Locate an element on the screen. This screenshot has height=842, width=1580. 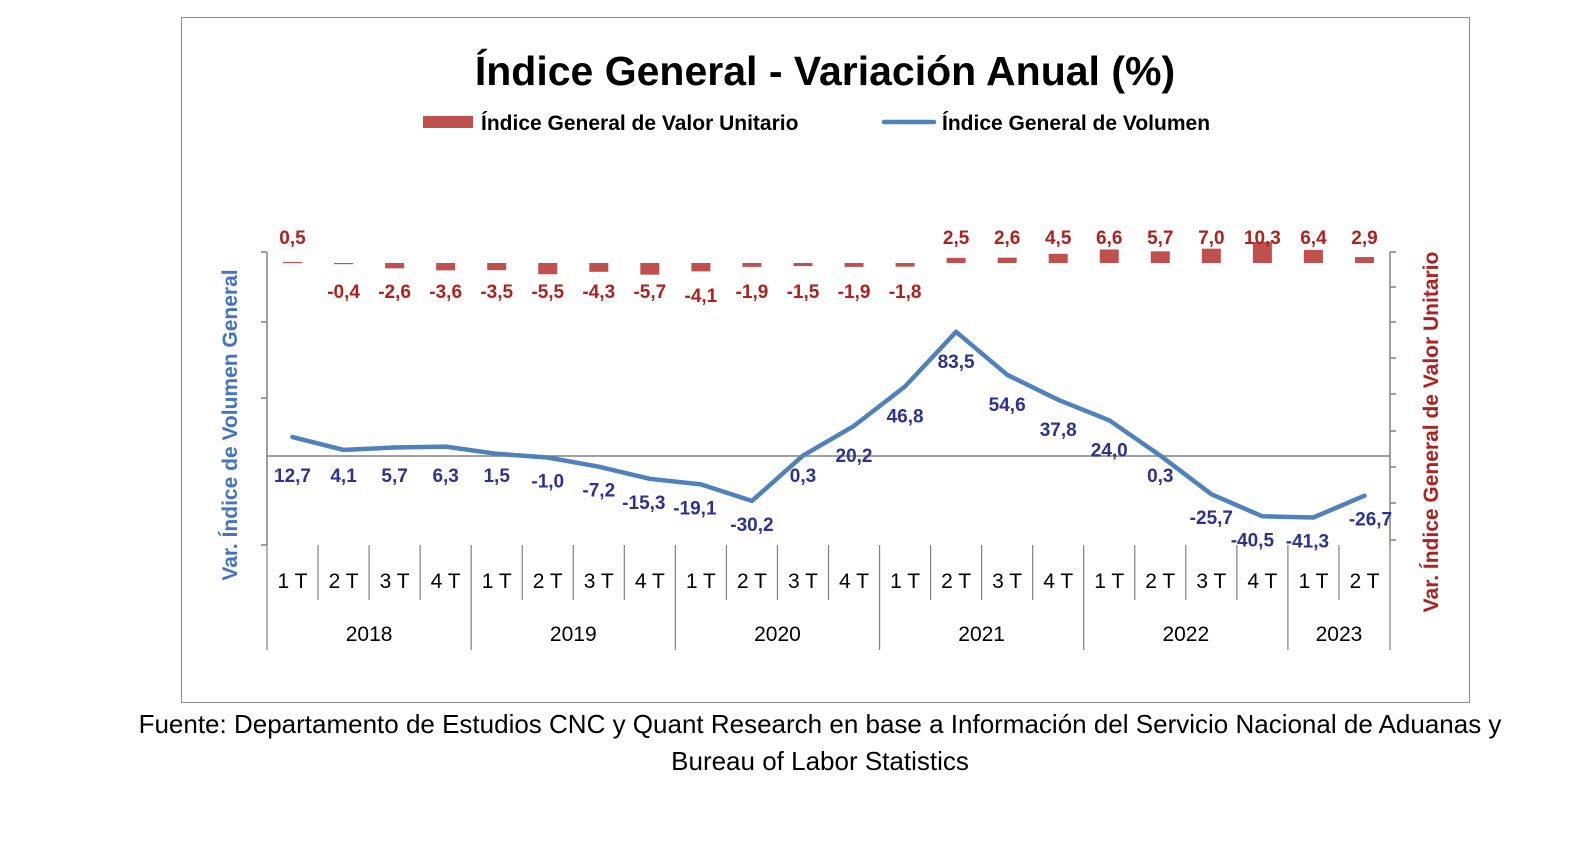
line-data-label: -19,1 is located at coordinates (695, 508).